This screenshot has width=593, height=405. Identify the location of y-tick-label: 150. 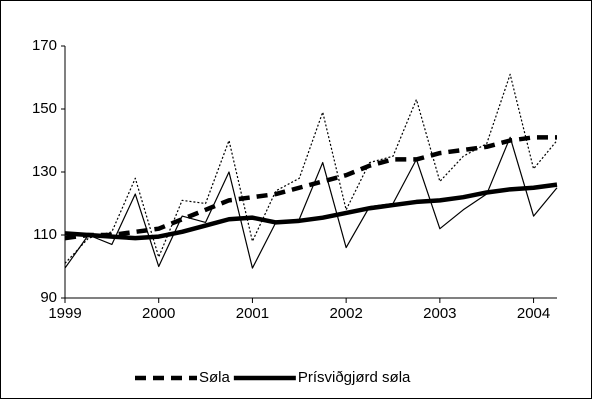
(44, 108).